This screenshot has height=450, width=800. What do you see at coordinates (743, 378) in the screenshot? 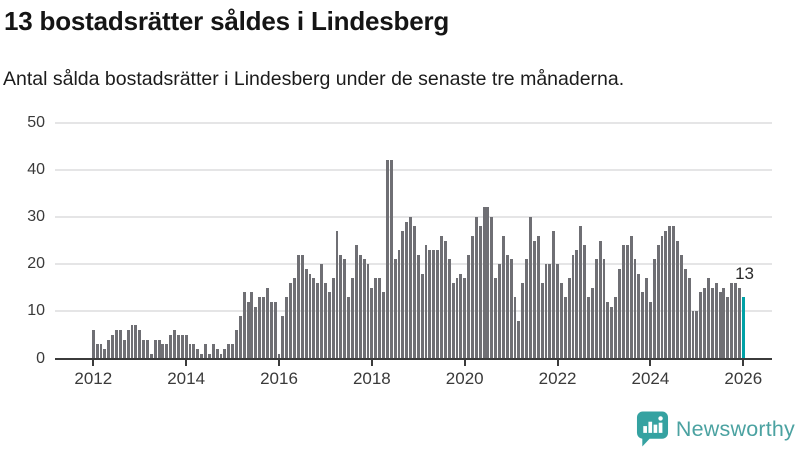
I see `x-tick-label-2026: 2026` at bounding box center [743, 378].